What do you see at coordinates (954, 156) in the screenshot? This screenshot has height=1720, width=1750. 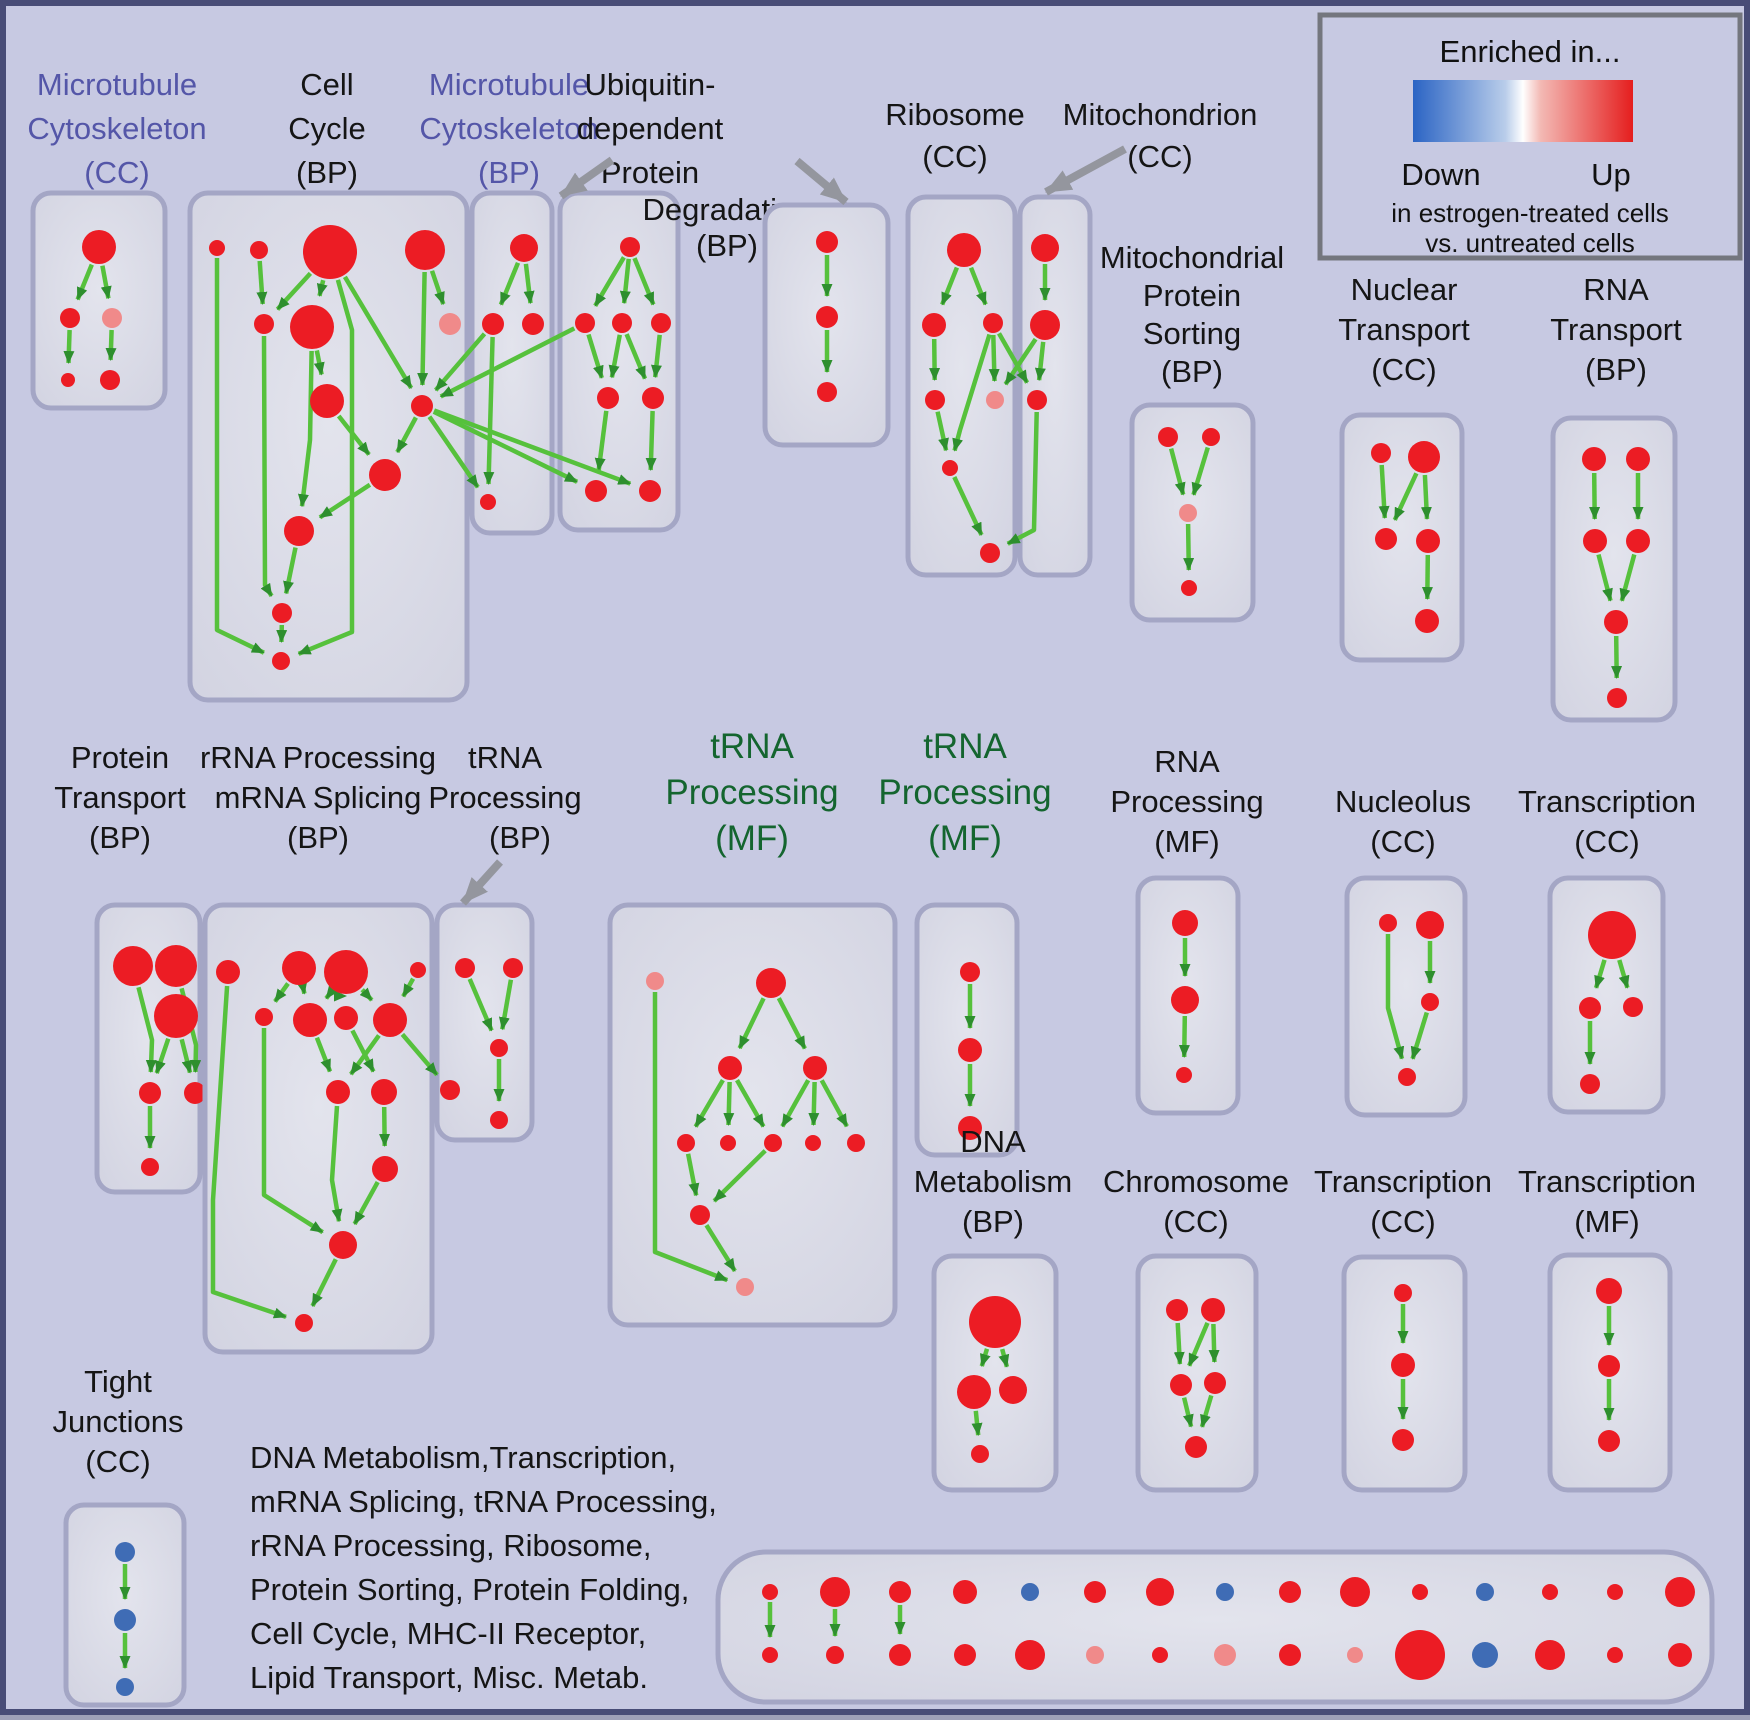 I see `cluster-label-ribosome-cc: (CC)` at bounding box center [954, 156].